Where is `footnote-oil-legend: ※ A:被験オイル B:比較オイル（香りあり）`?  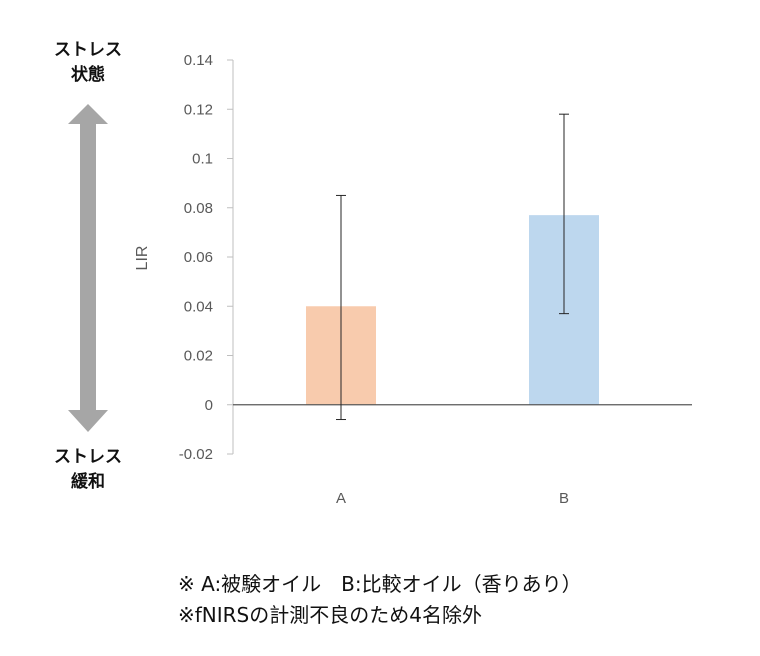 footnote-oil-legend: ※ A:被験オイル B:比較オイル（香りあり） is located at coordinates (380, 584).